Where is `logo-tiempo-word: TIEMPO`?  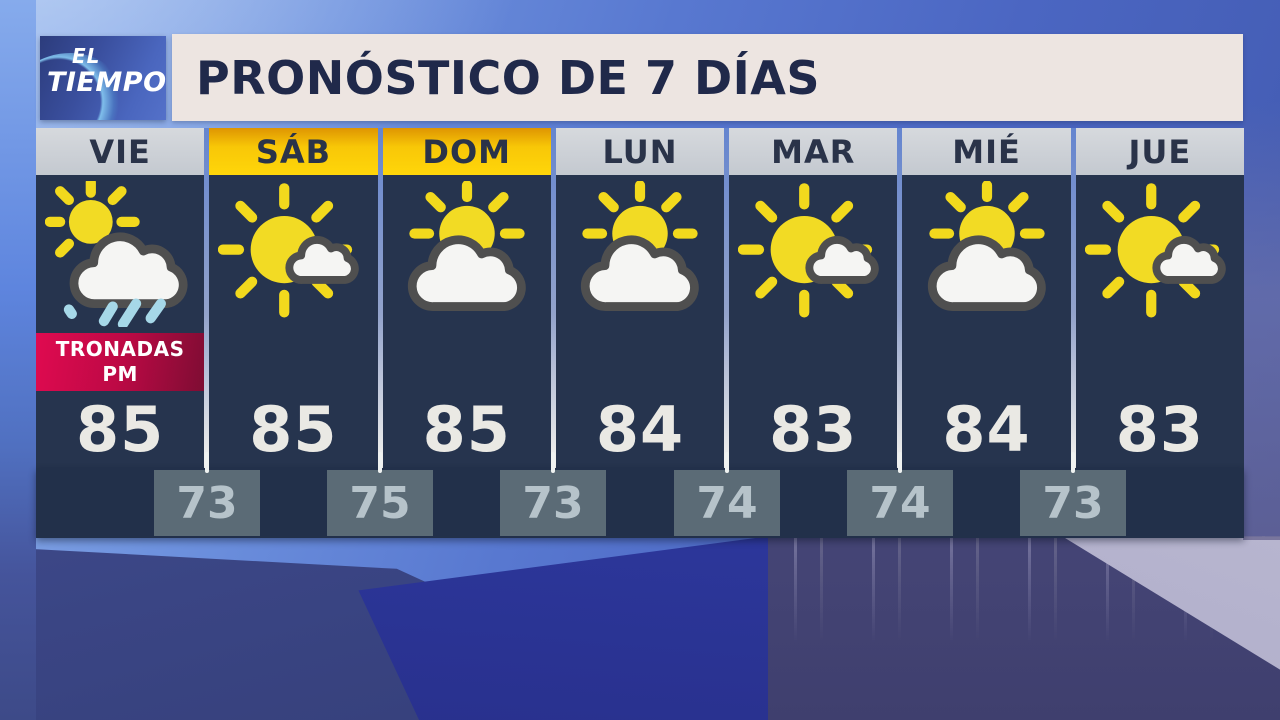 logo-tiempo-word: TIEMPO is located at coordinates (106, 82).